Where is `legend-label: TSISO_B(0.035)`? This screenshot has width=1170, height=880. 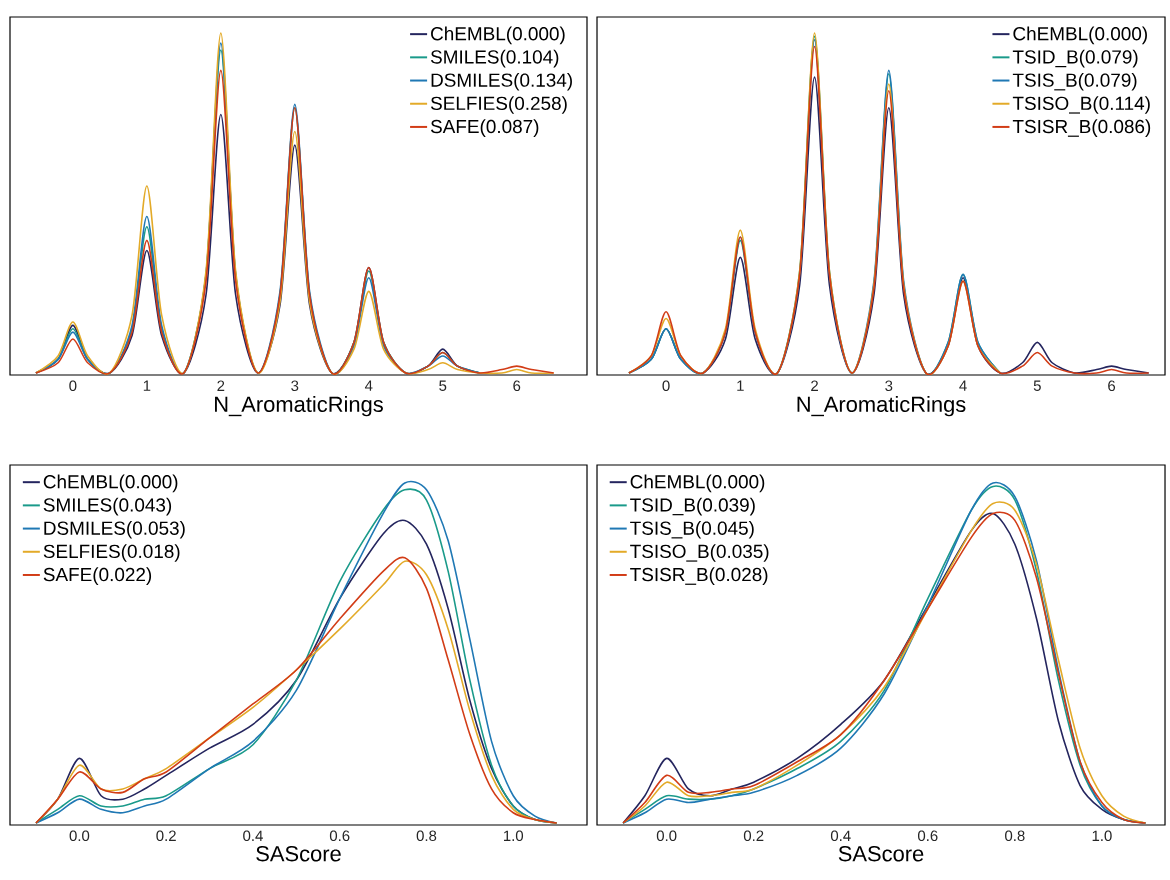
legend-label: TSISO_B(0.035) is located at coordinates (699, 553).